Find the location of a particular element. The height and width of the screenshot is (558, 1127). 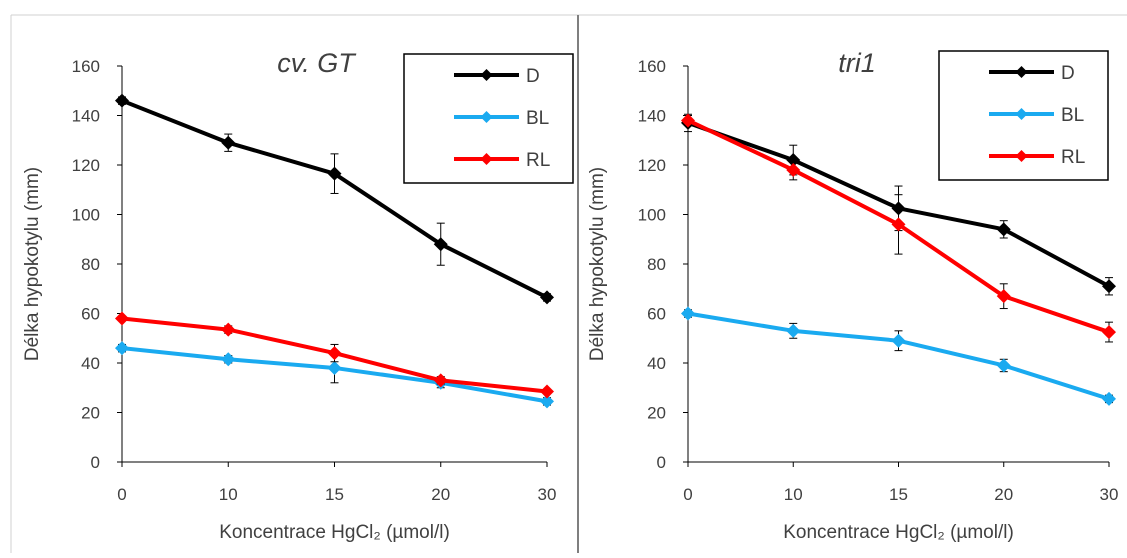

series-RL is located at coordinates (334, 355).